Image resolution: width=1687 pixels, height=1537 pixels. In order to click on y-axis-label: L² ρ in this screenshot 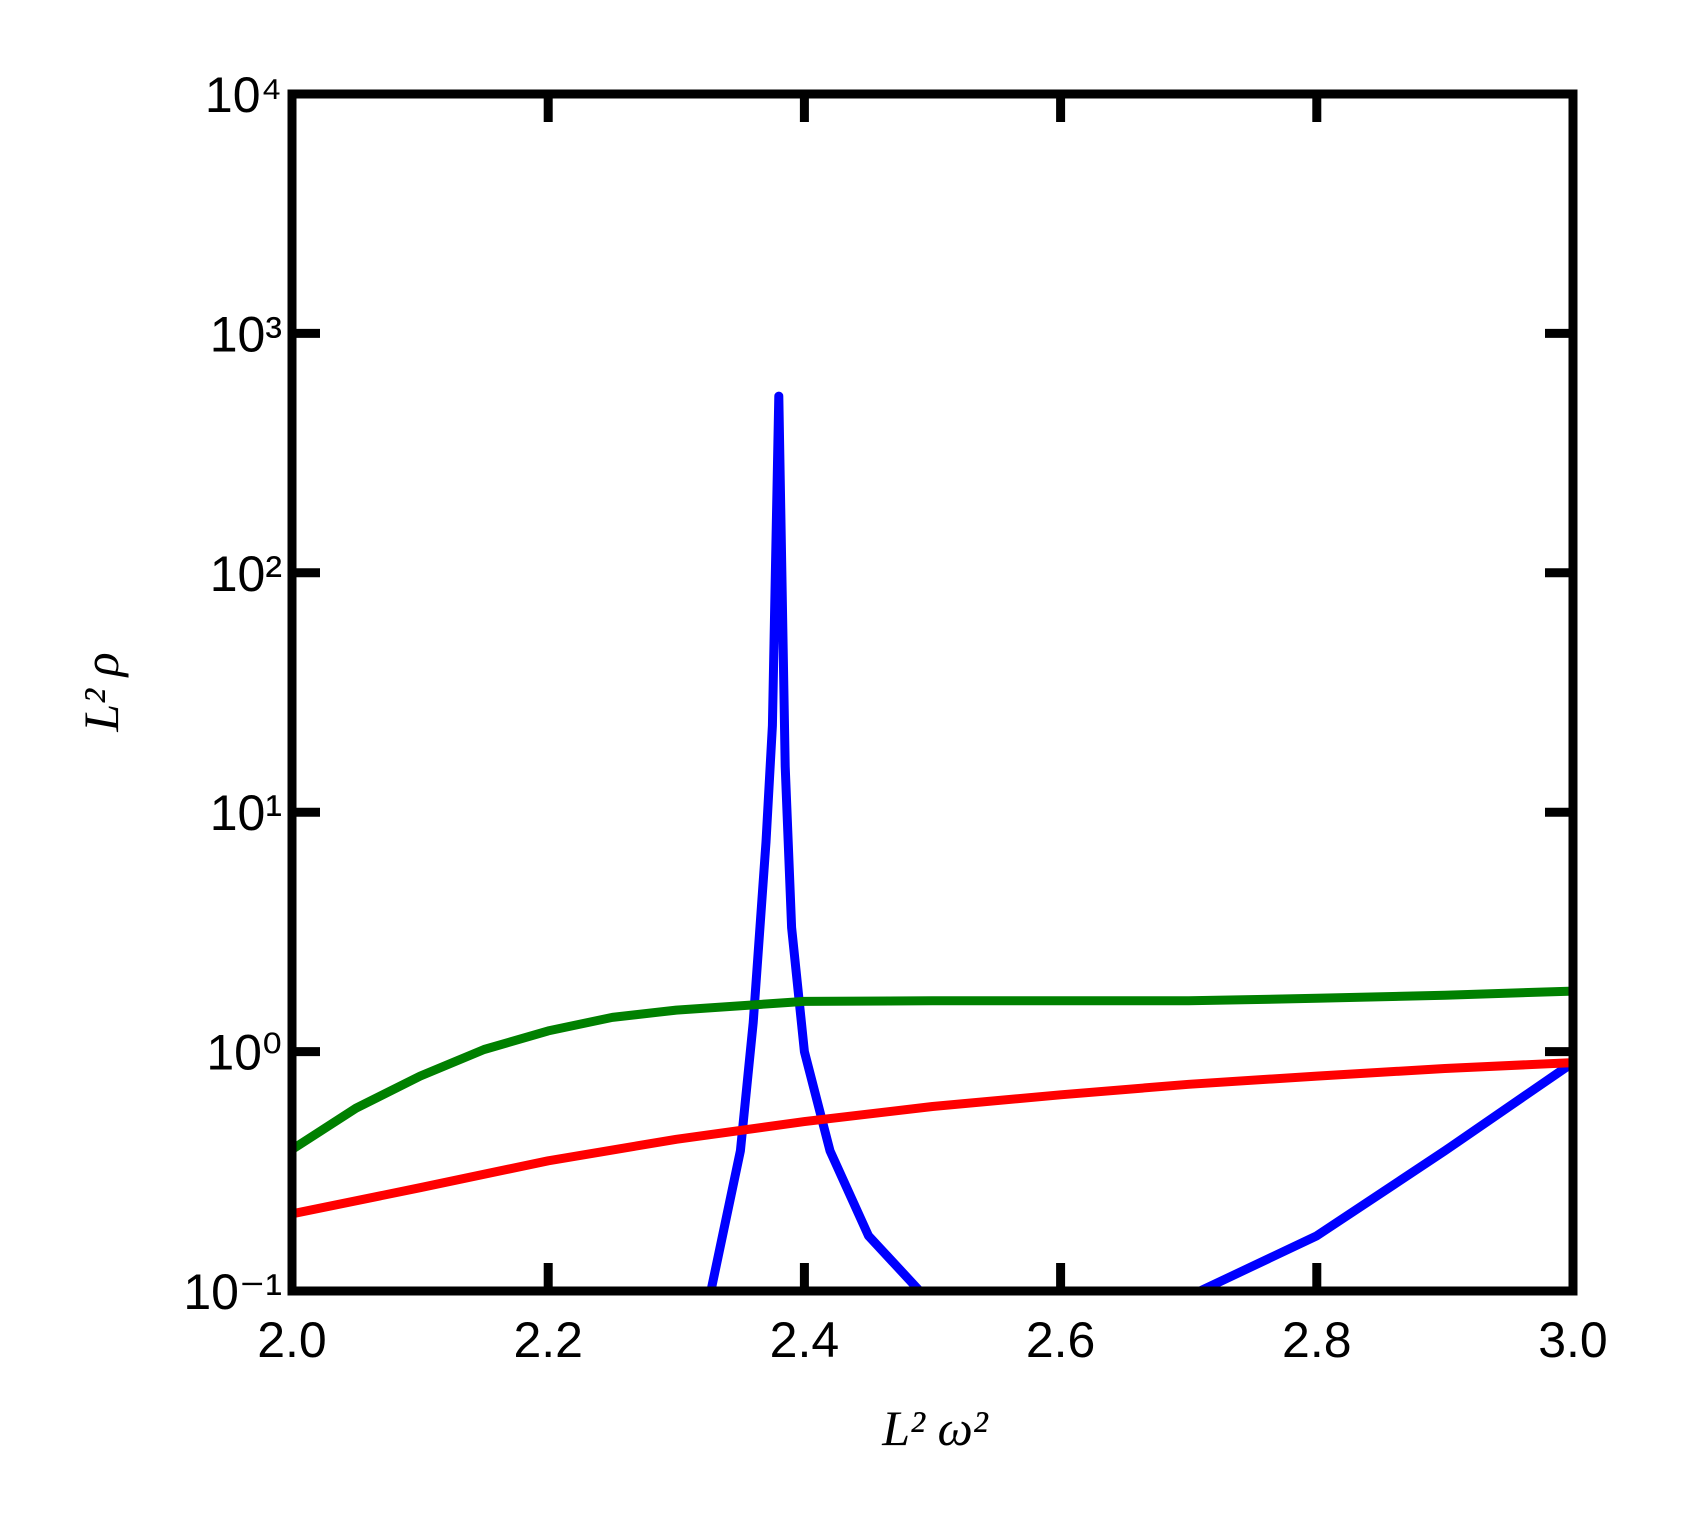, I will do `click(101, 692)`.